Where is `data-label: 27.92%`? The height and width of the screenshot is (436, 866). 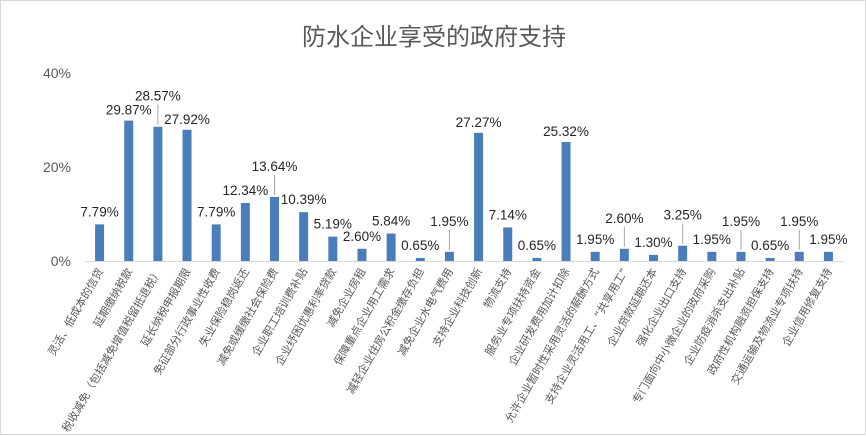
data-label: 27.92% is located at coordinates (187, 119).